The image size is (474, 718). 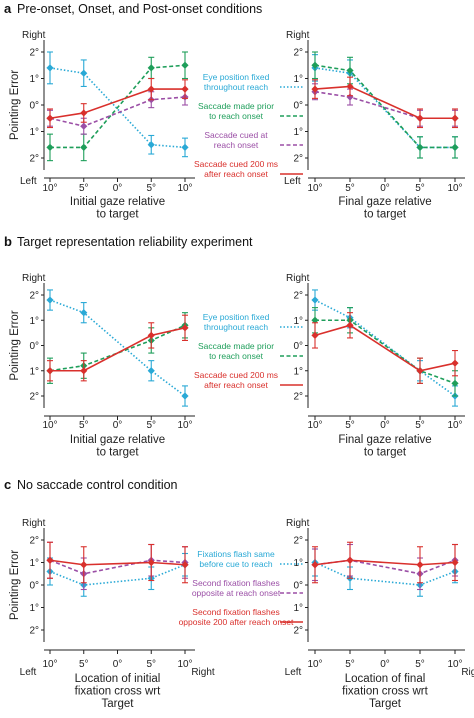 What do you see at coordinates (385, 453) in the screenshot?
I see `x-axis-label: to target` at bounding box center [385, 453].